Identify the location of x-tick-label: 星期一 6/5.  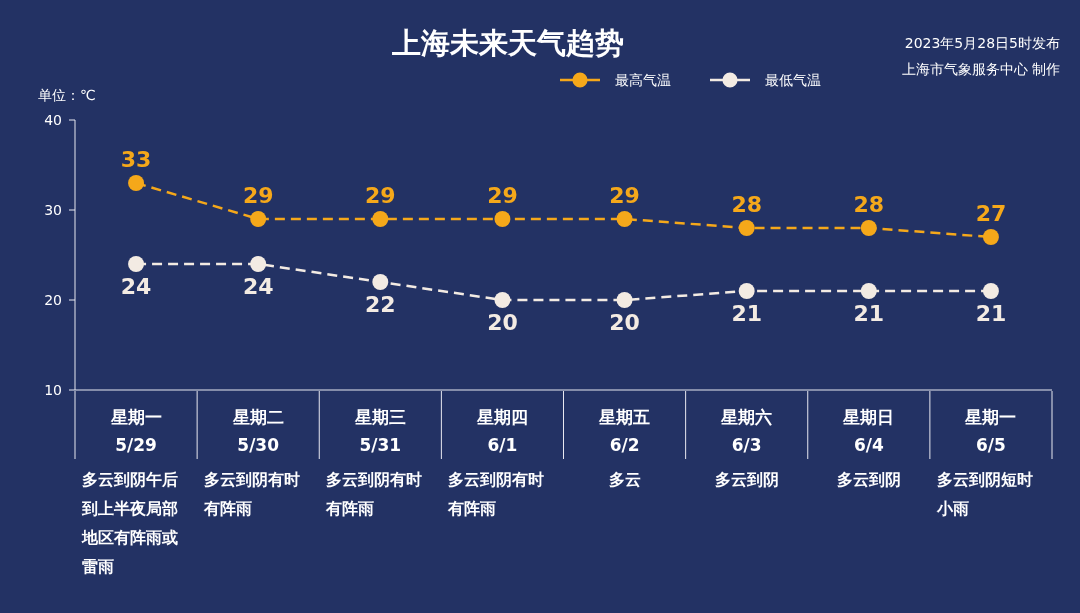
(990, 431).